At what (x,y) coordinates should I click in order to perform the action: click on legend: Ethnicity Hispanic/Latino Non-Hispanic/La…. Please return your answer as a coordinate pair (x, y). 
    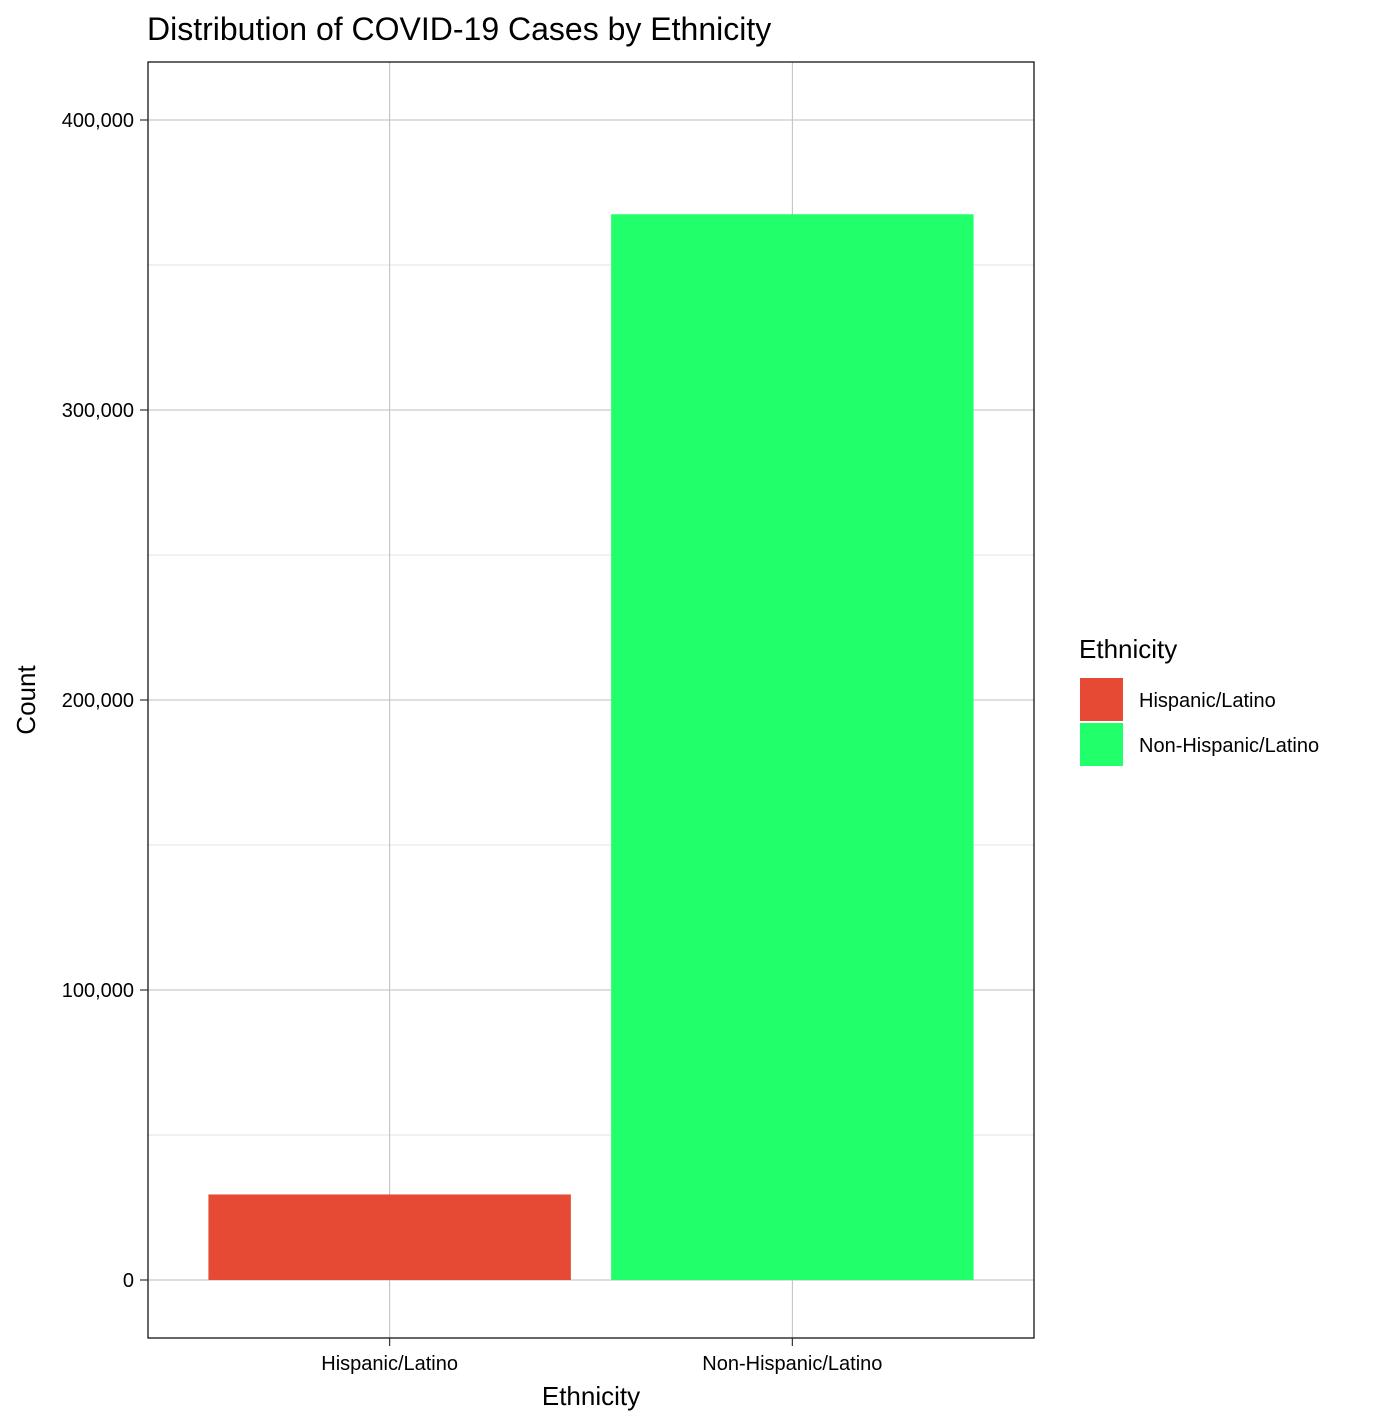
    Looking at the image, I should click on (1199, 700).